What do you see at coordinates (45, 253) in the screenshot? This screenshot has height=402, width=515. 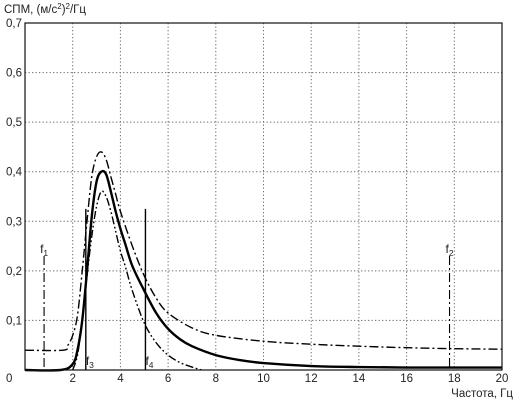 I see `frequency-marker-index: 1` at bounding box center [45, 253].